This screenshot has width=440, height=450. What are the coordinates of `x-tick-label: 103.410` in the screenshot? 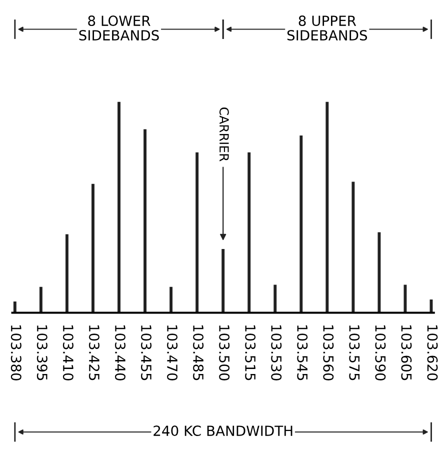 It's located at (68, 352).